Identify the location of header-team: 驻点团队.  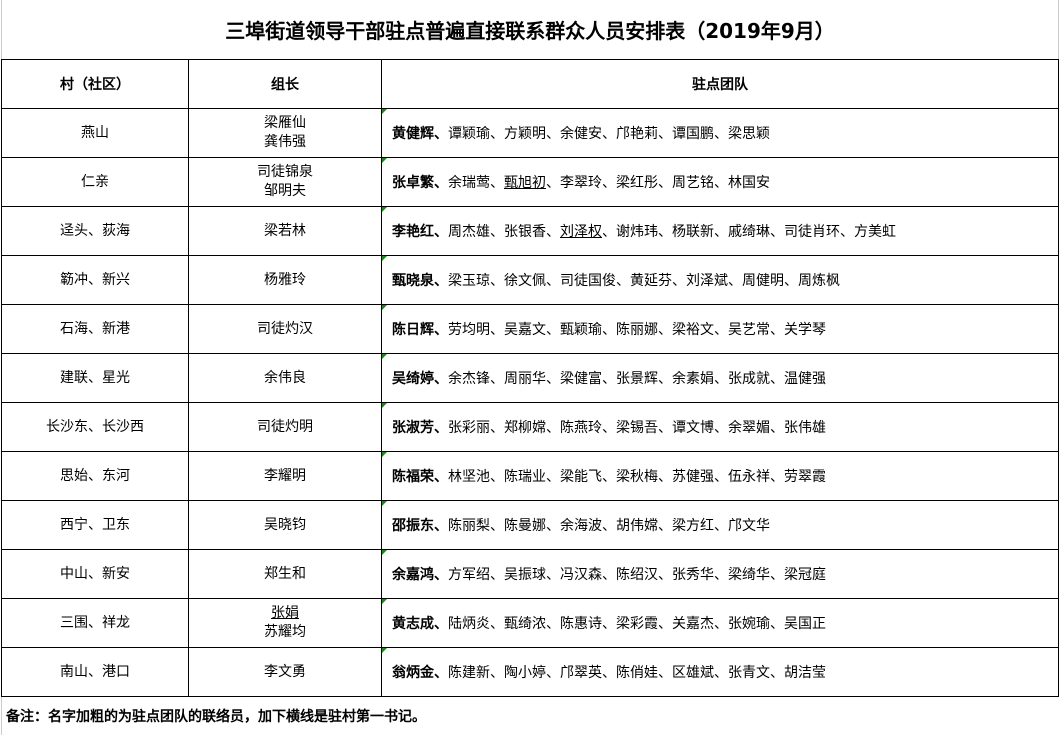
(720, 84).